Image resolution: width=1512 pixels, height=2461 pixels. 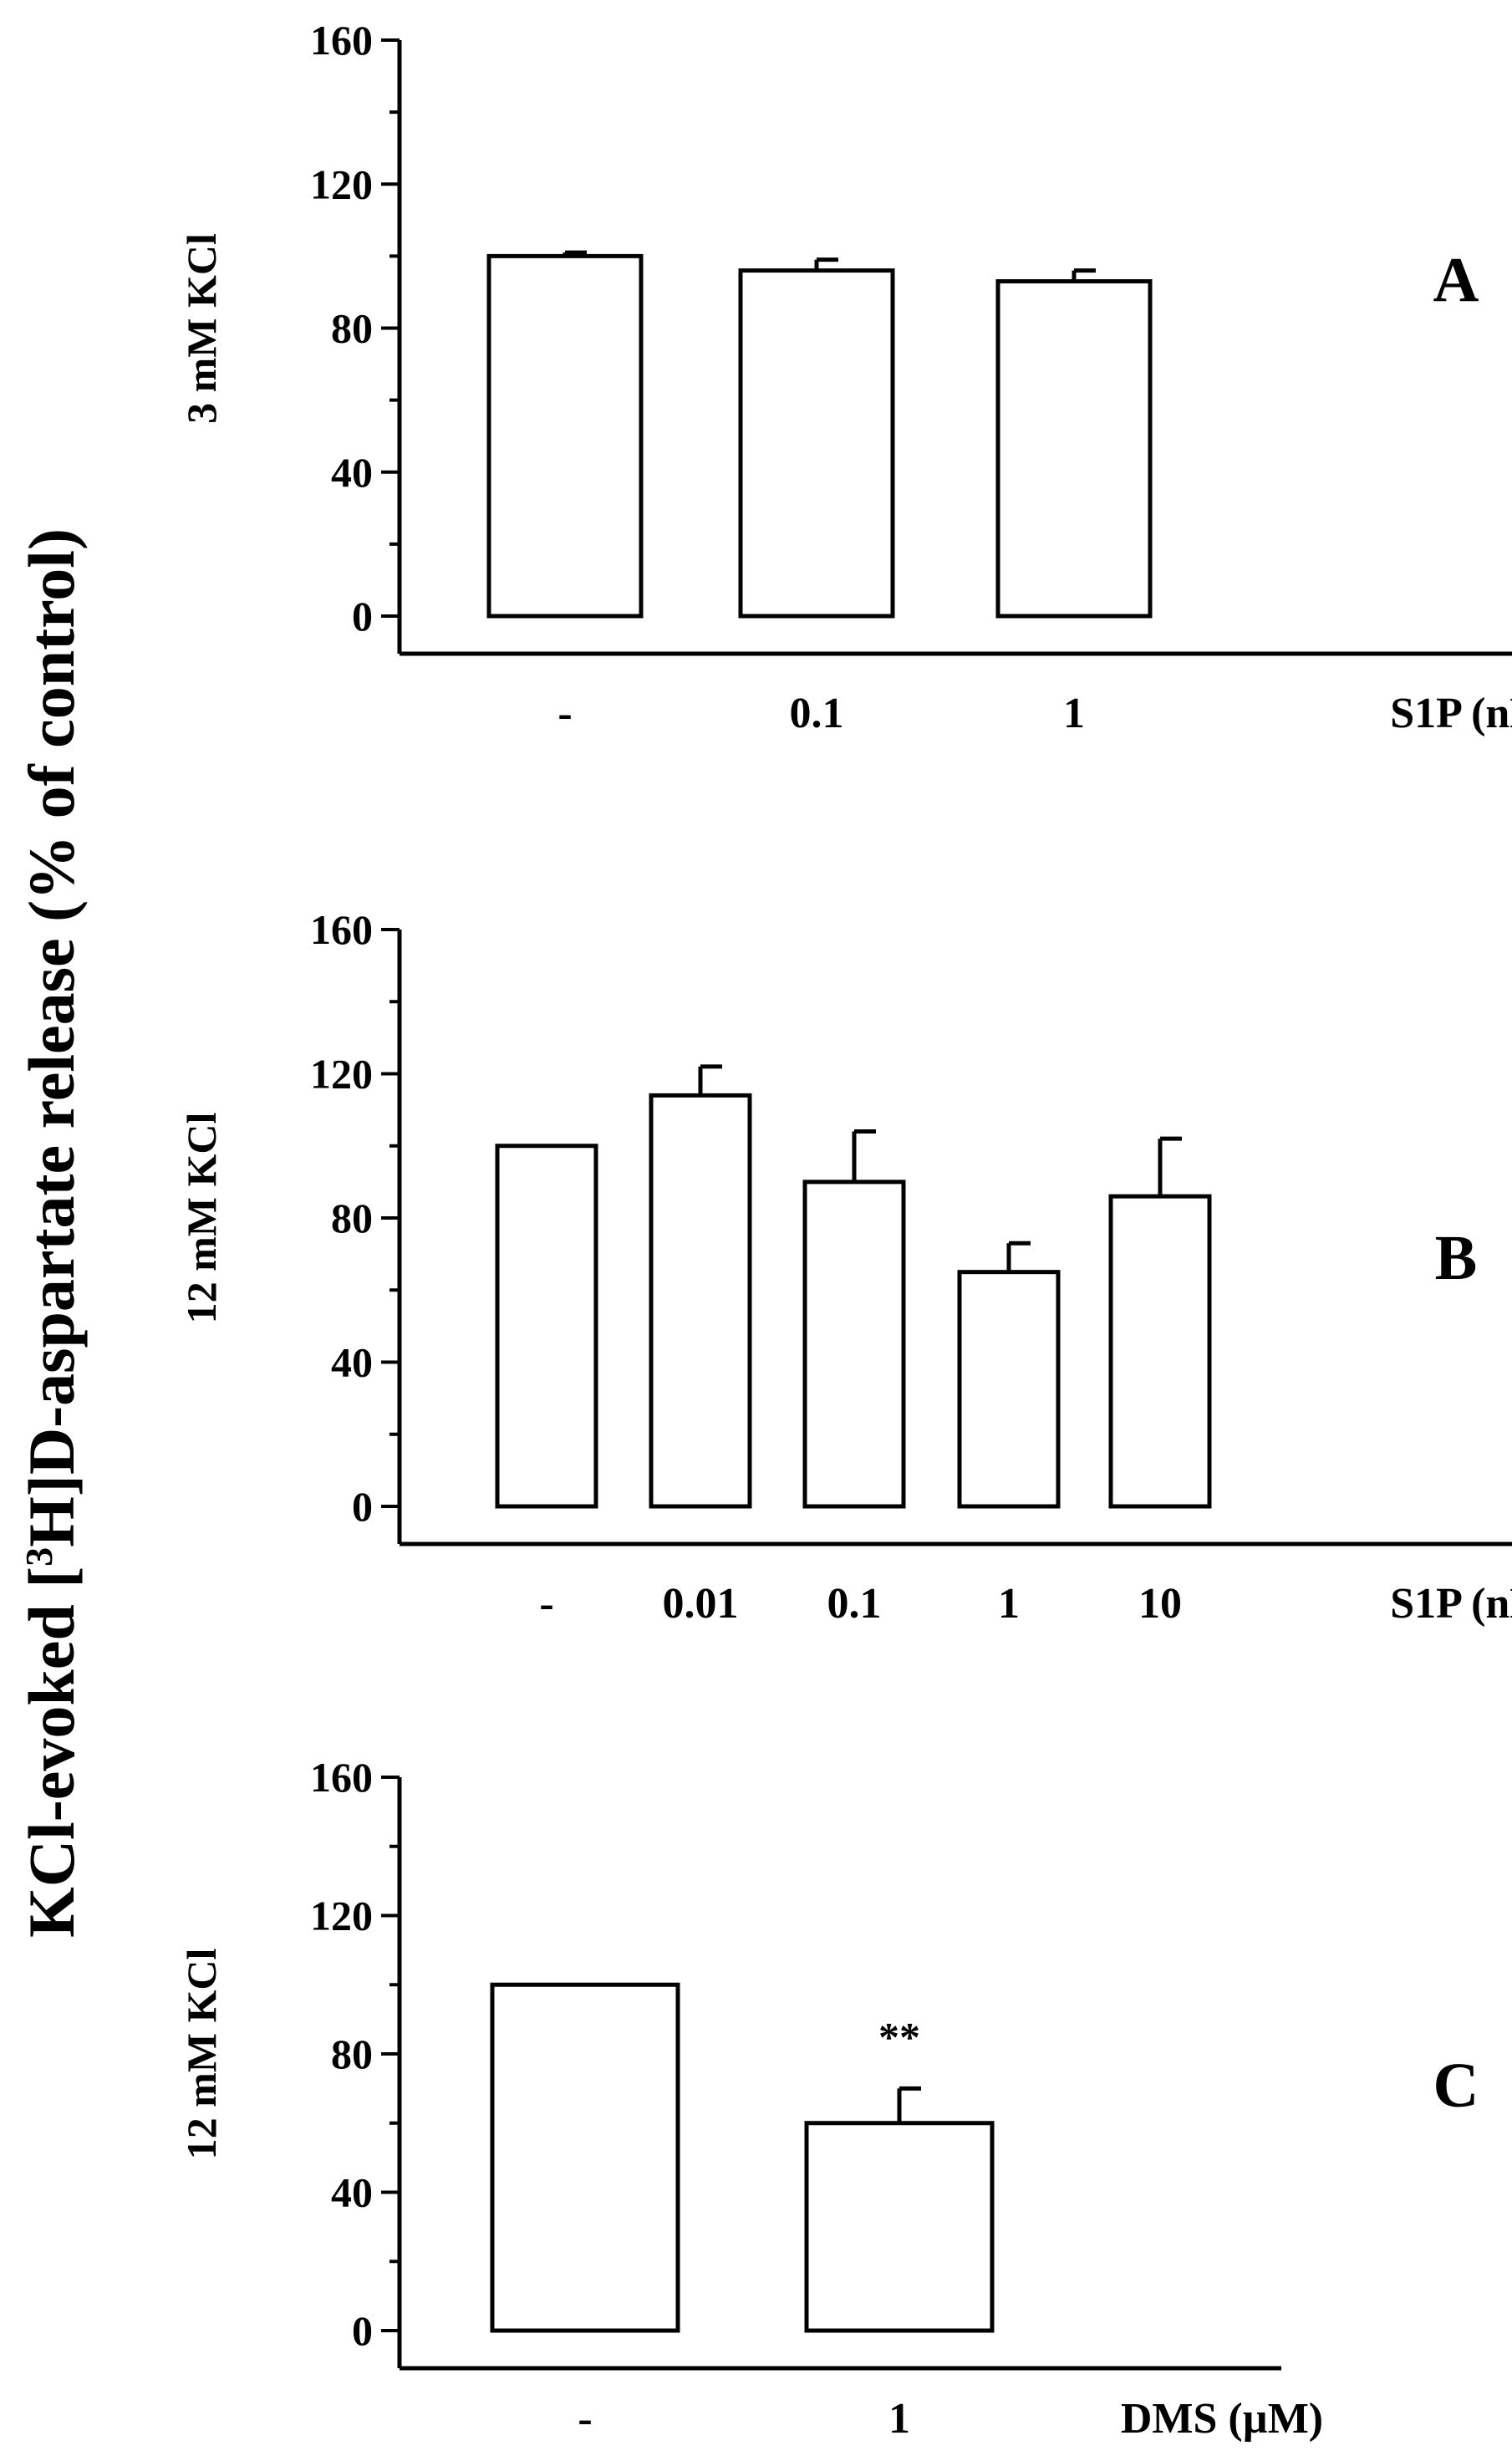 I want to click on panel-letter: C, so click(x=1456, y=2086).